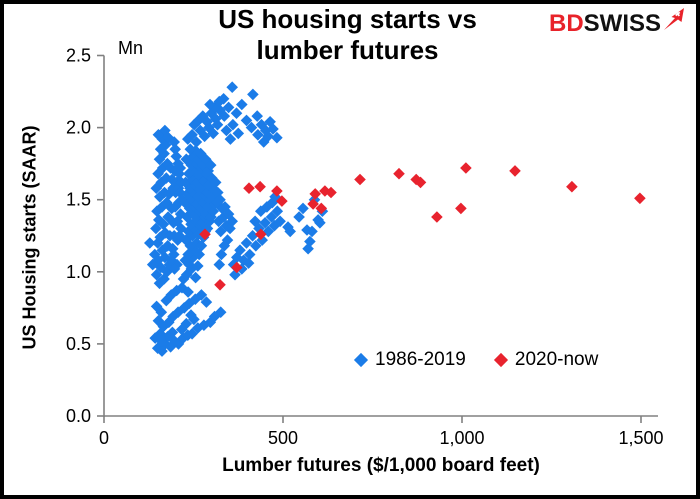 The image size is (700, 499). I want to click on chart-title: US housing starts vs lumber futures, so click(347, 35).